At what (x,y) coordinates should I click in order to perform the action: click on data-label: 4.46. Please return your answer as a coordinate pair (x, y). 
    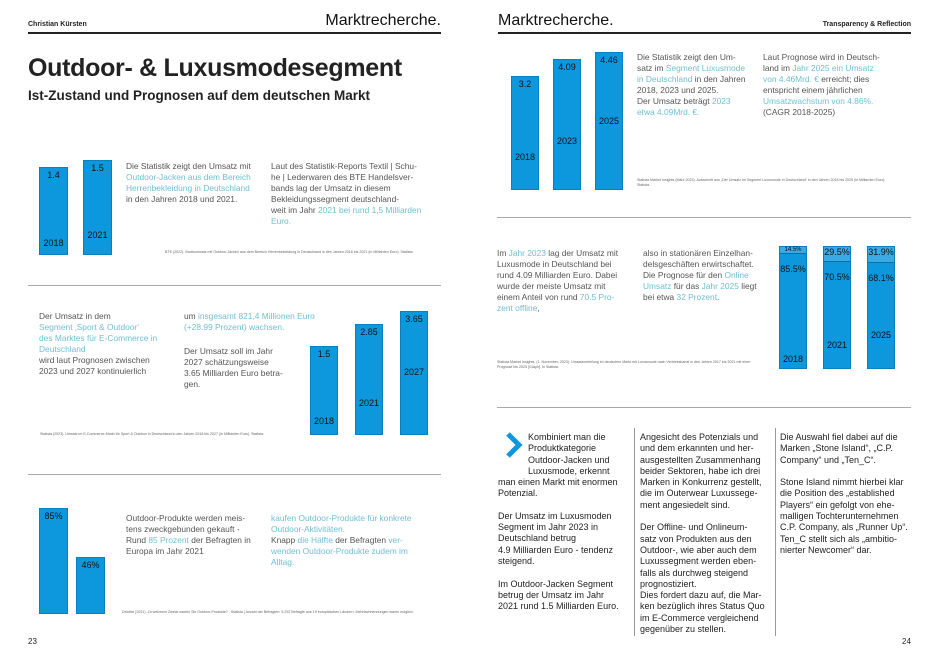
    Looking at the image, I should click on (609, 60).